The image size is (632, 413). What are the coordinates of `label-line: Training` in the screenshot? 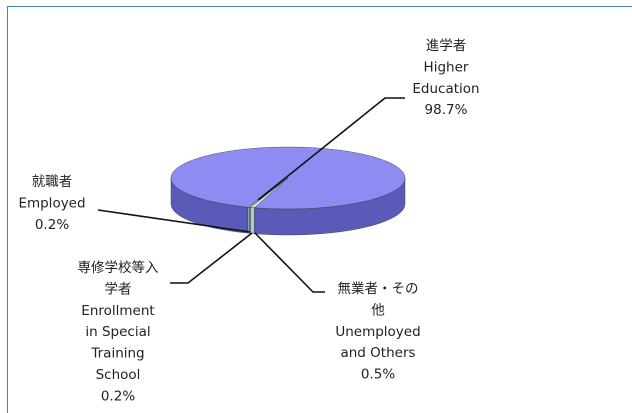 It's located at (117, 354).